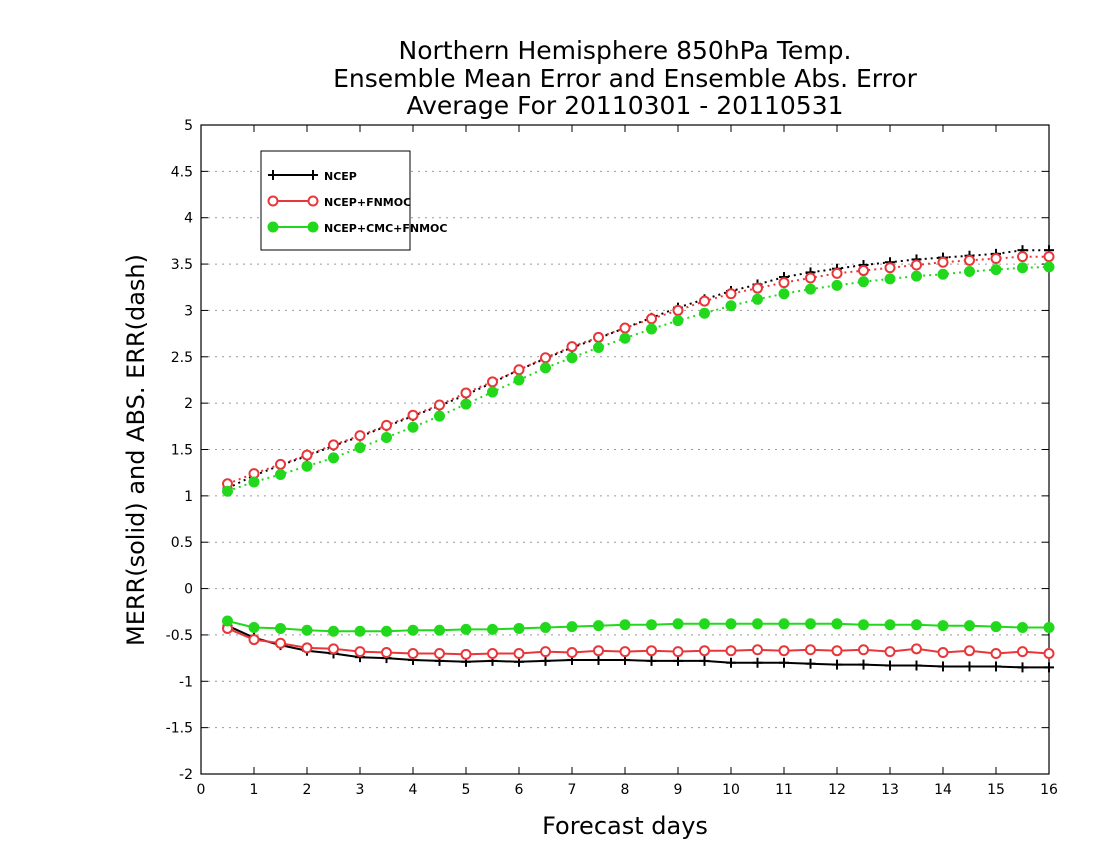 The image size is (1100, 850). I want to click on y-tick-label: 1, so click(188, 497).